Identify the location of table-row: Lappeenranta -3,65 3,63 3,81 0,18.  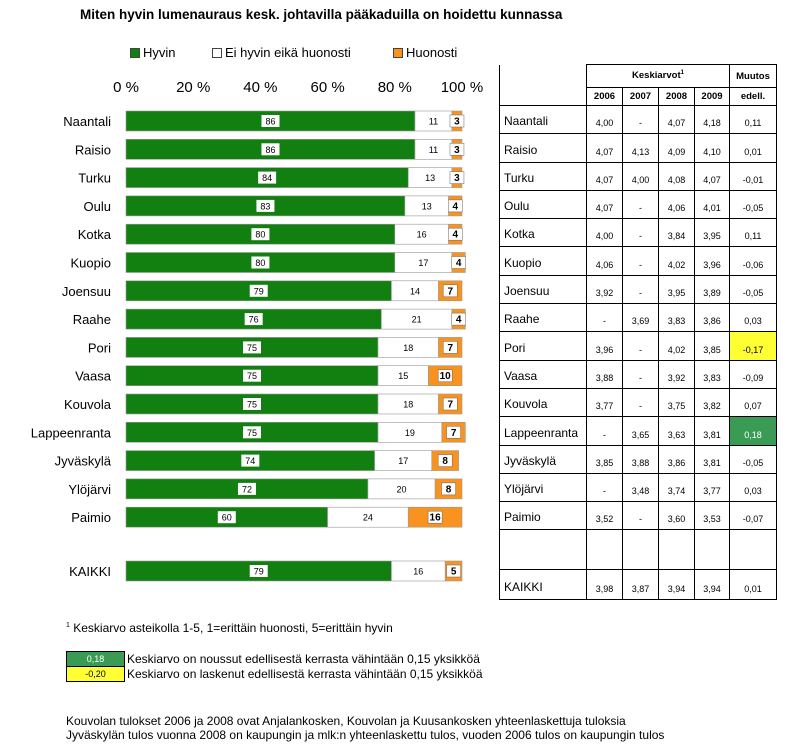
(638, 431).